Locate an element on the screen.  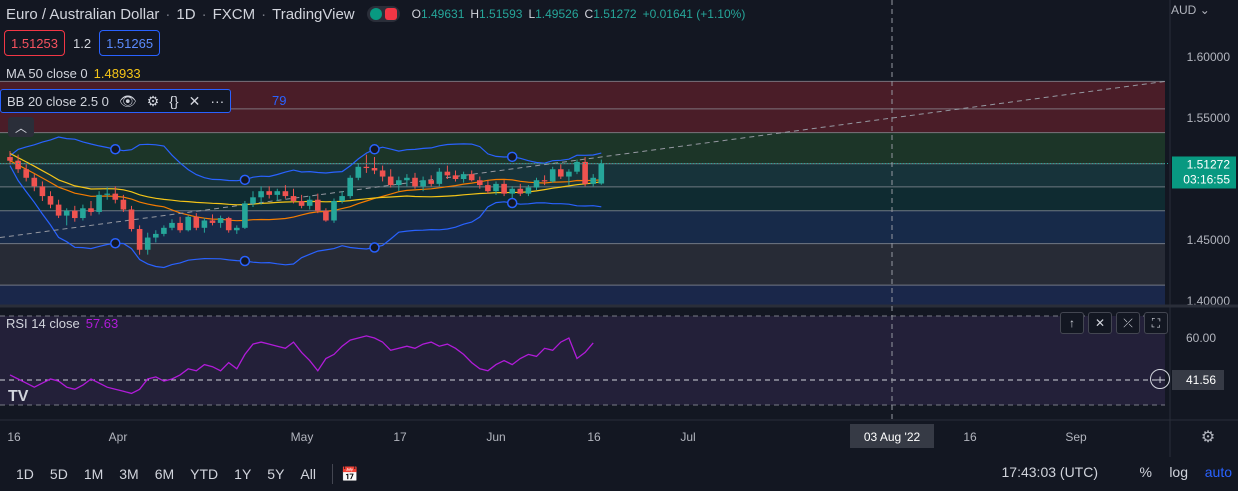
collapse-pane-button: ⤫ is located at coordinates (1128, 323).